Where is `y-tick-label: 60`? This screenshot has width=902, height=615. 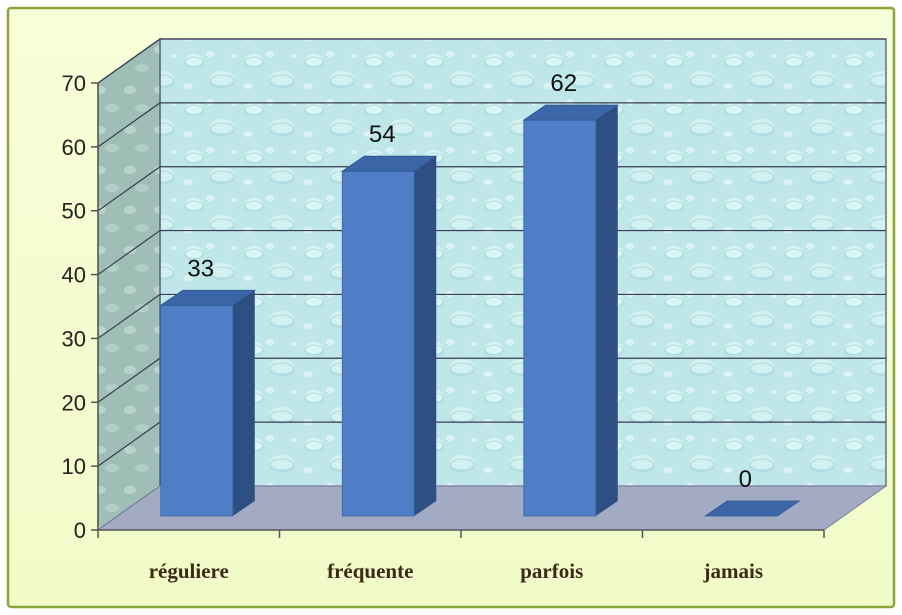
y-tick-label: 60 is located at coordinates (74, 147).